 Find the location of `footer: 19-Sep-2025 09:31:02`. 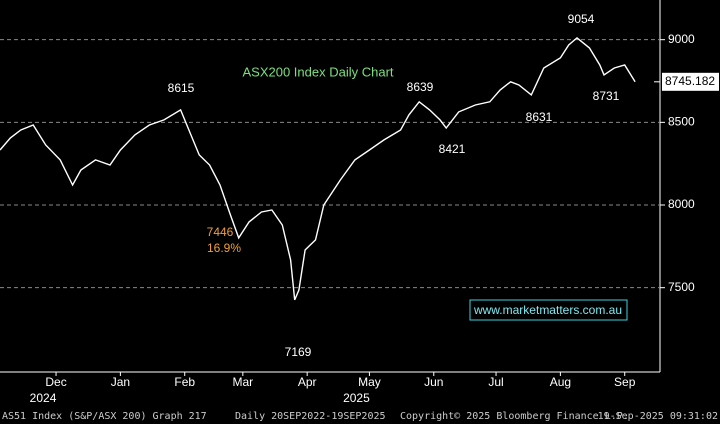

footer: 19-Sep-2025 09:31:02 is located at coordinates (658, 416).